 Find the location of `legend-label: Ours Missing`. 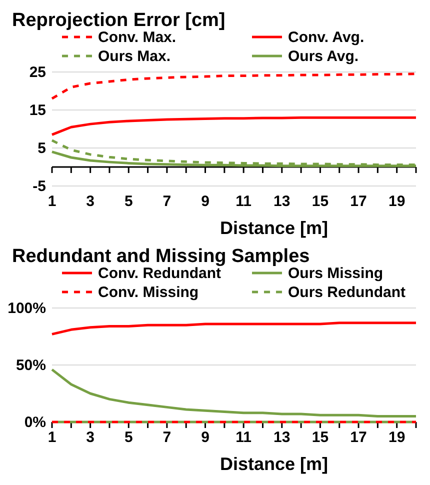

legend-label: Ours Missing is located at coordinates (336, 273).